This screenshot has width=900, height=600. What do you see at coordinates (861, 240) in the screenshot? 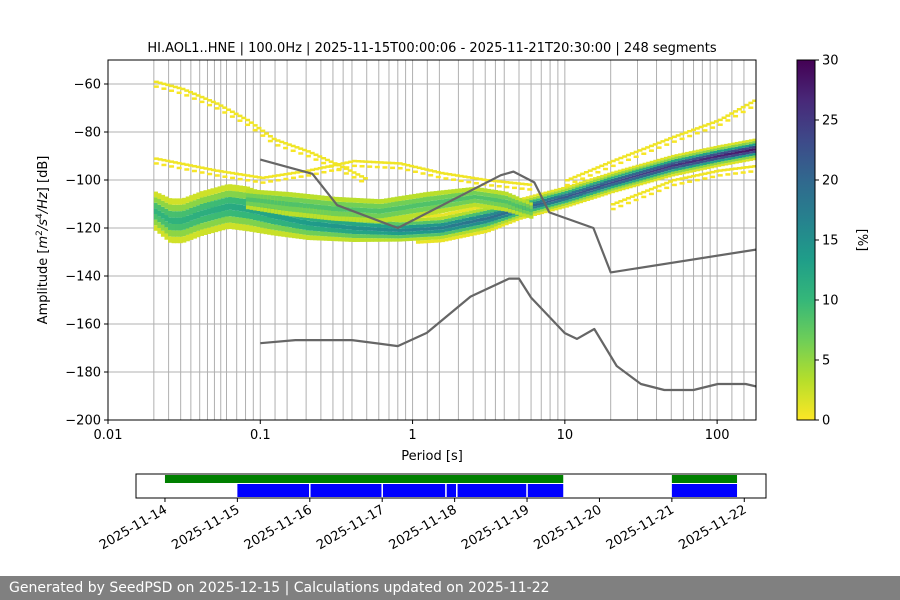
I see `colorbar-label: [%]` at bounding box center [861, 240].